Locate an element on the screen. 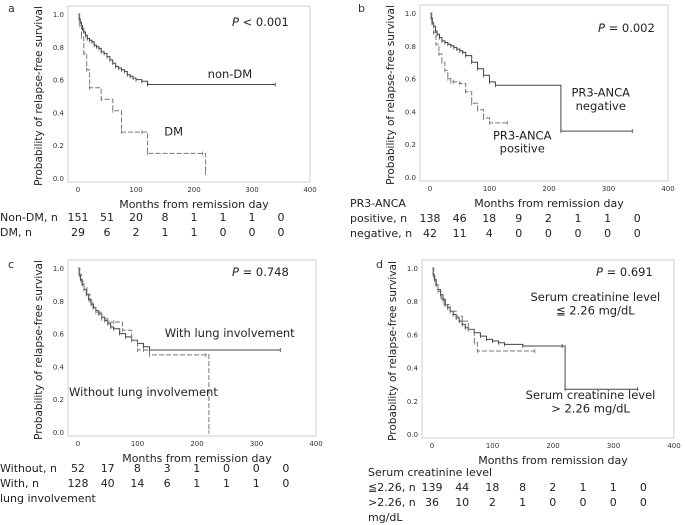  chart-1-p-value: P = 0.002 is located at coordinates (626, 28).